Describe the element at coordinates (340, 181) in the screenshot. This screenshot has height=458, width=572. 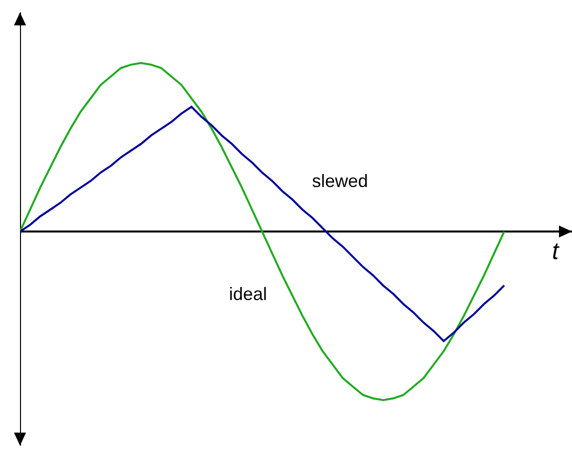
I see `series-label: slewed` at that location.